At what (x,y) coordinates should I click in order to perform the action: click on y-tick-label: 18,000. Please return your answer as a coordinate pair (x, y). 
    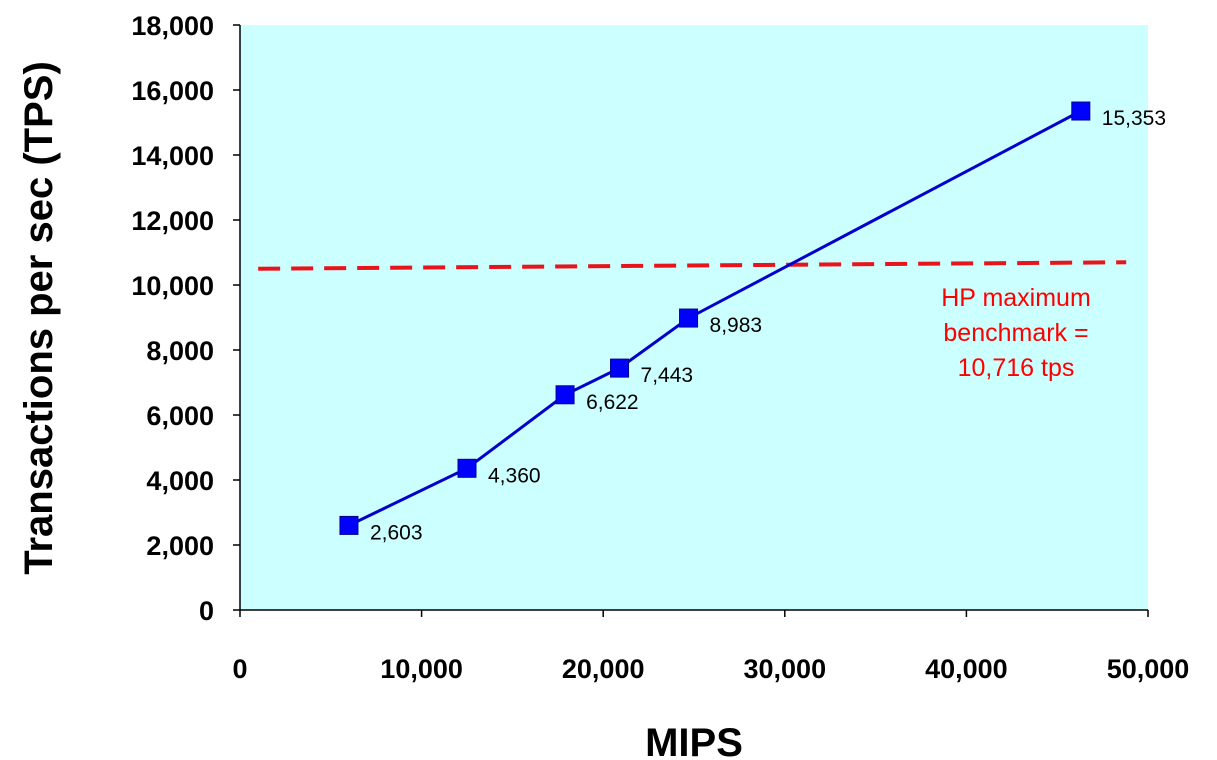
    Looking at the image, I should click on (172, 26).